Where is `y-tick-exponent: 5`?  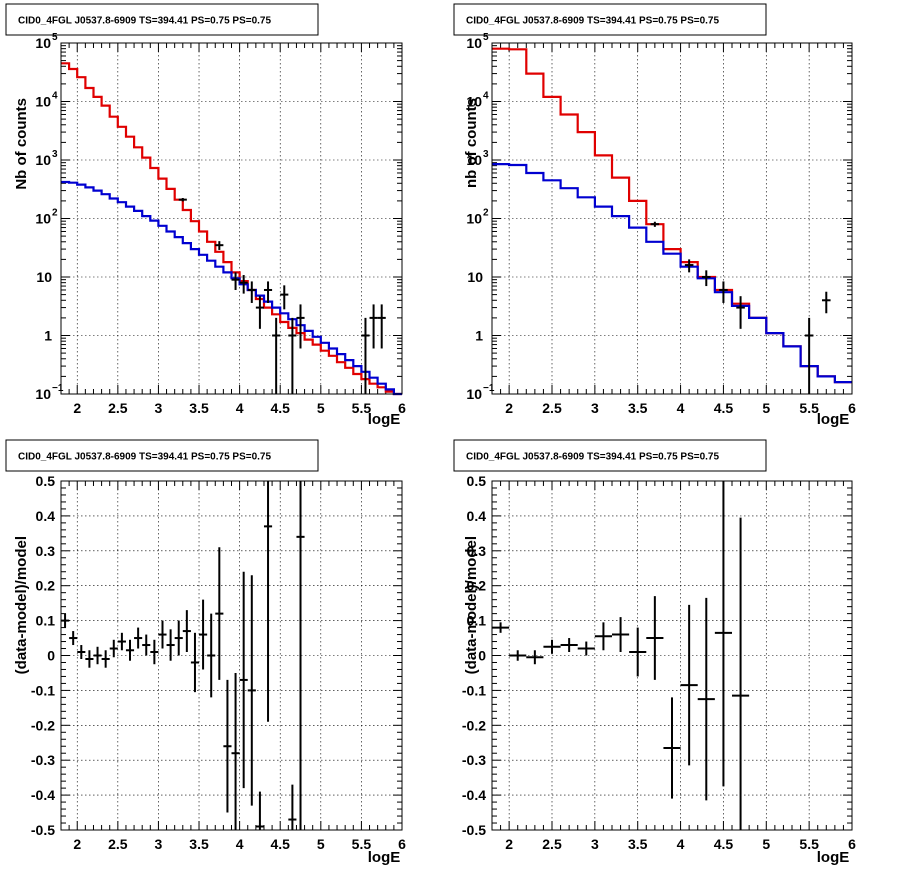 y-tick-exponent: 5 is located at coordinates (55, 37).